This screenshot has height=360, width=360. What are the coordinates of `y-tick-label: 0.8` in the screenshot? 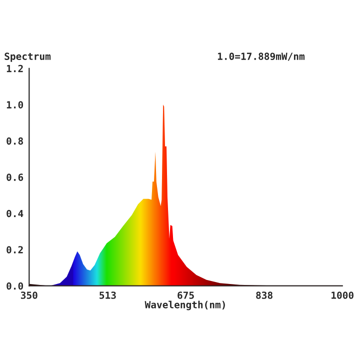 It's located at (14, 141).